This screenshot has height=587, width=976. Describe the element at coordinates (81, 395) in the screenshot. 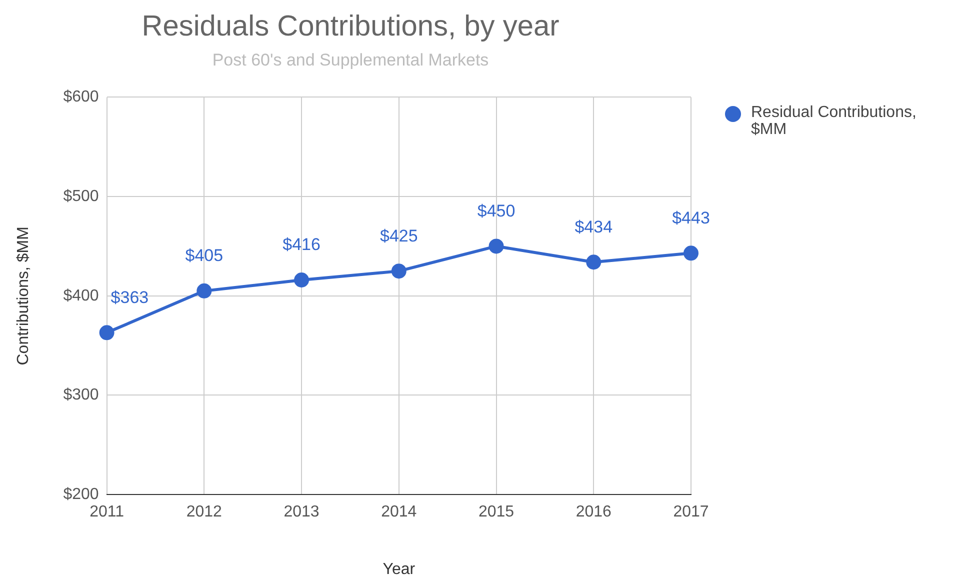

I see `y-tick-label: $300` at that location.